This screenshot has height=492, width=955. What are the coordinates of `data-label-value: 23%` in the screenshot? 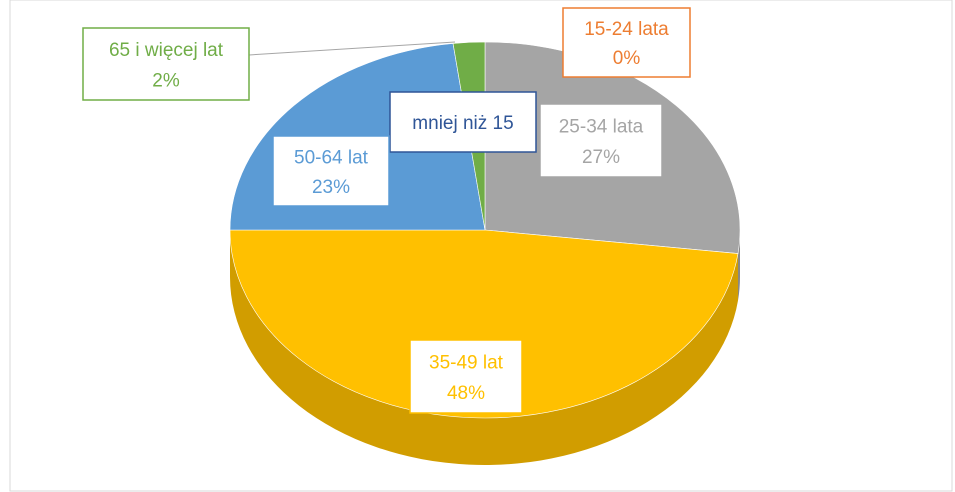 It's located at (331, 187).